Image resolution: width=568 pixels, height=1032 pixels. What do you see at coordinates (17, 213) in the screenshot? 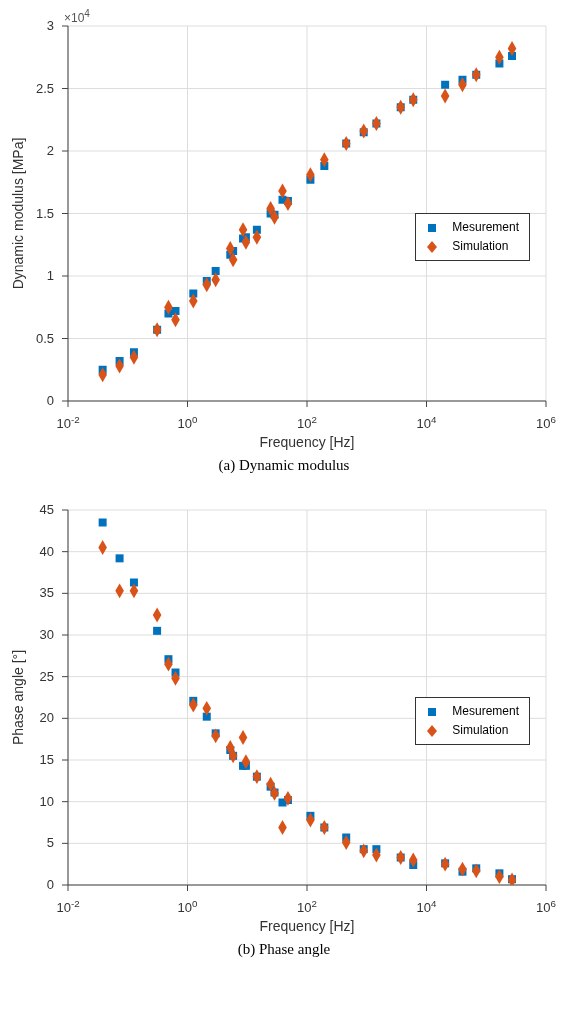
I see `y-axis-title: Dynamic modulus [MPa]` at bounding box center [17, 213].